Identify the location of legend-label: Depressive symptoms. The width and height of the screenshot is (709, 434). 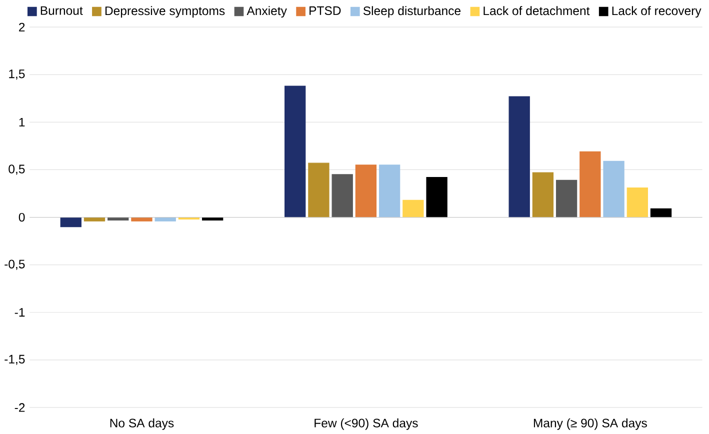
(165, 12).